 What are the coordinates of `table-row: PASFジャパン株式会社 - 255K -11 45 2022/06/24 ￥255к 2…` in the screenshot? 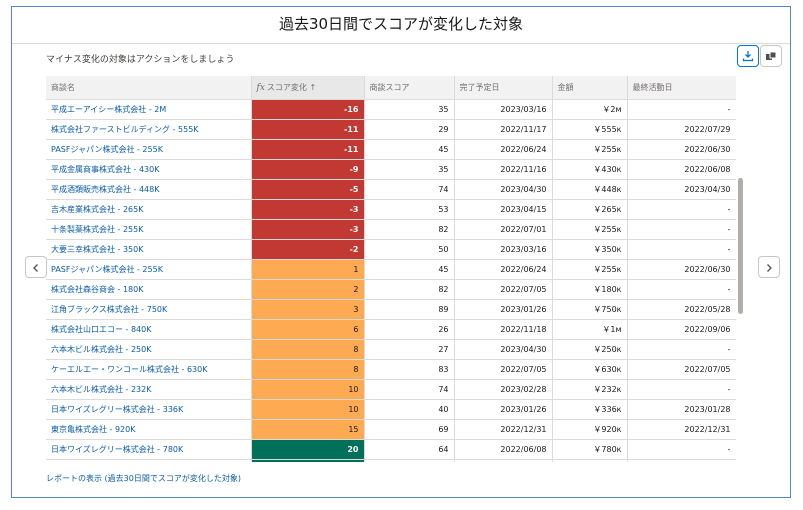 It's located at (391, 149).